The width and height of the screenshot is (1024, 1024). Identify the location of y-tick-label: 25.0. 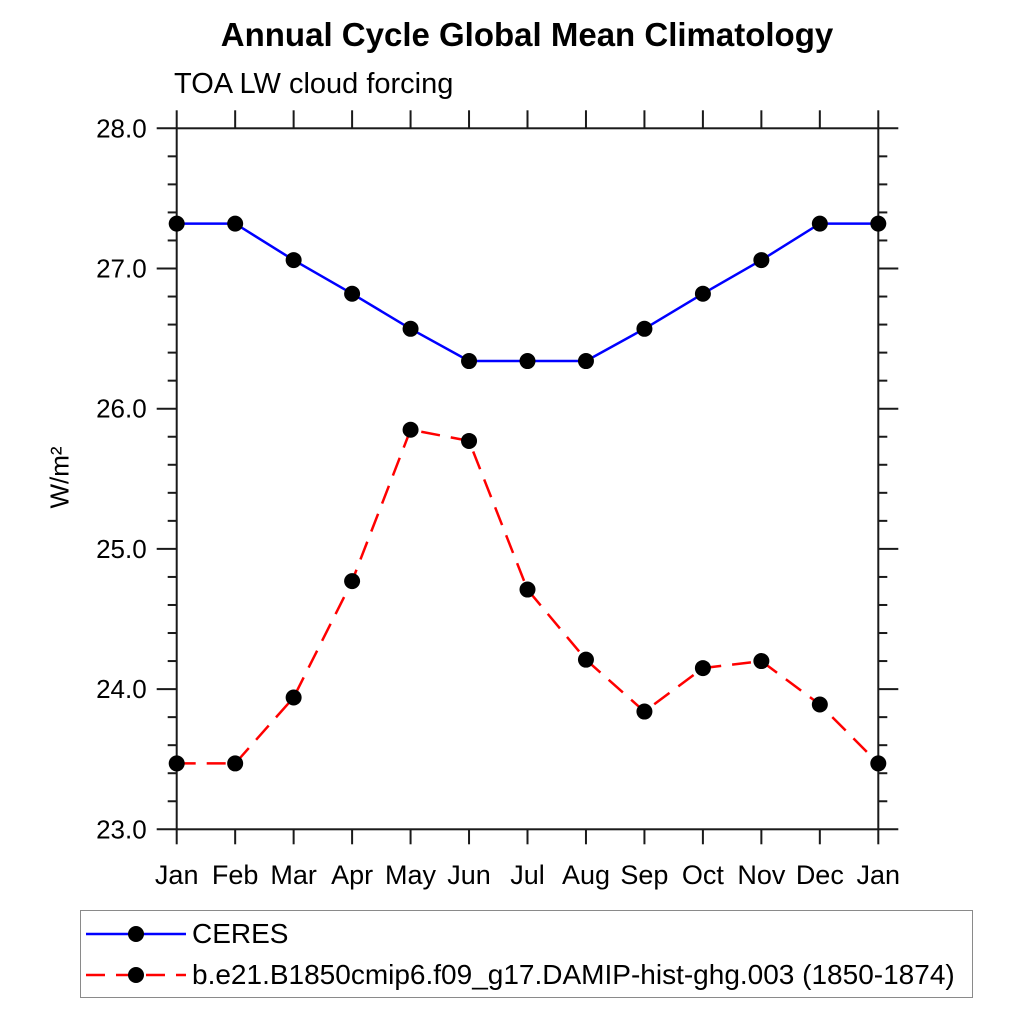
(121, 549).